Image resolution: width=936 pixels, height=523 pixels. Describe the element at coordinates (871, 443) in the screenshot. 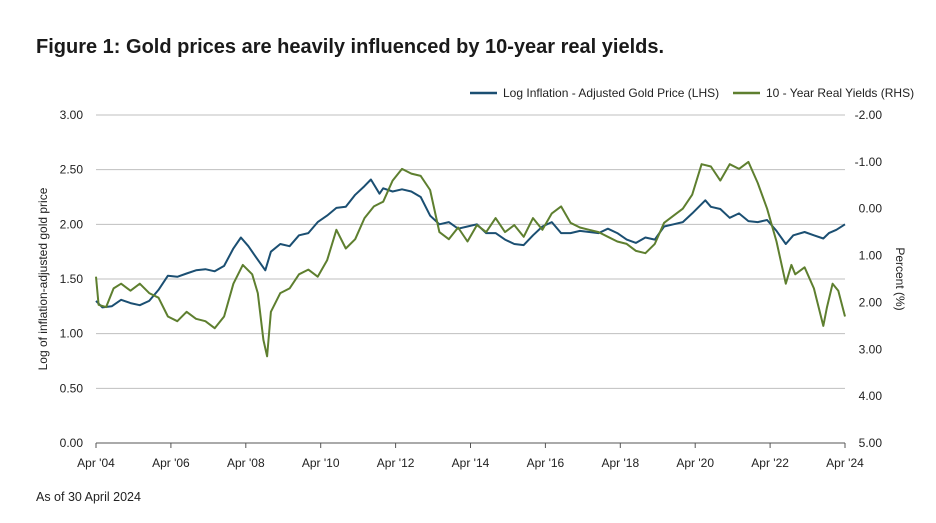

I see `y-right-tick-label: 5.00` at that location.